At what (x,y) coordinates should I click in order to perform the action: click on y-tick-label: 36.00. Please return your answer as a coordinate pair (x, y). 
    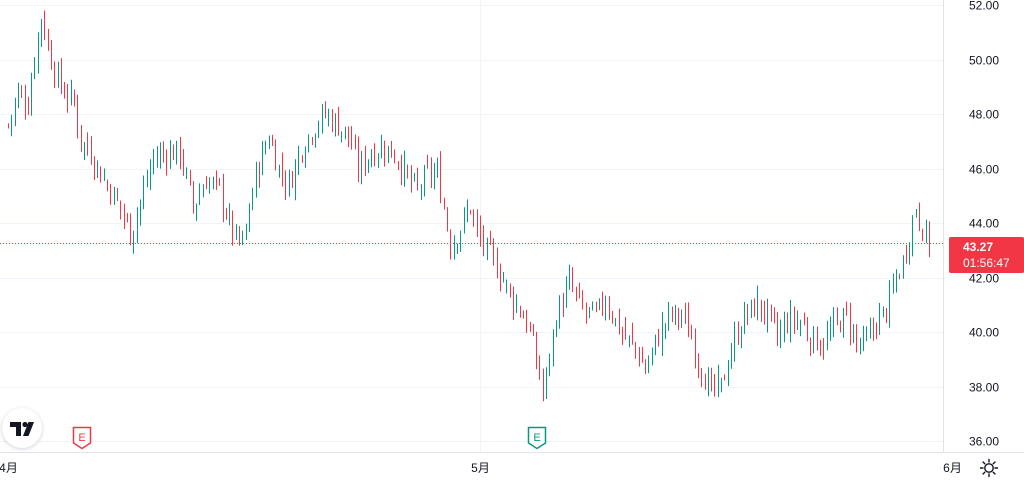
    Looking at the image, I should click on (984, 442).